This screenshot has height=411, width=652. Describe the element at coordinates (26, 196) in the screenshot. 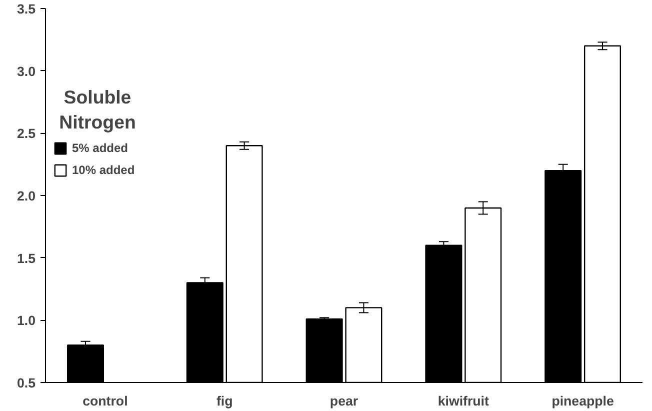

I see `y-tick-label: 2.0` at that location.